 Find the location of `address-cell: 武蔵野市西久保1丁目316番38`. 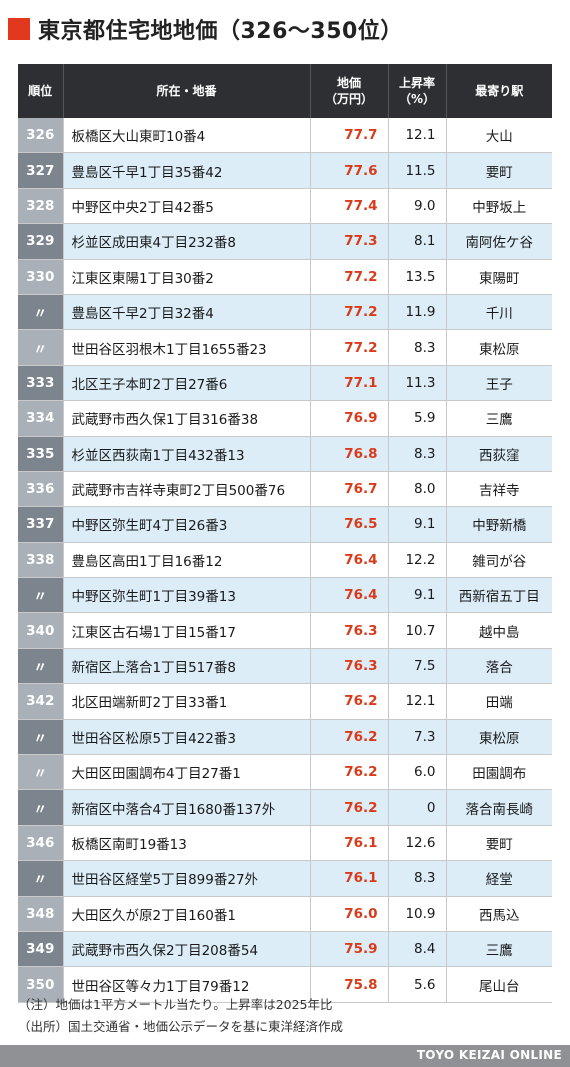

address-cell: 武蔵野市西久保1丁目316番38 is located at coordinates (186, 418).